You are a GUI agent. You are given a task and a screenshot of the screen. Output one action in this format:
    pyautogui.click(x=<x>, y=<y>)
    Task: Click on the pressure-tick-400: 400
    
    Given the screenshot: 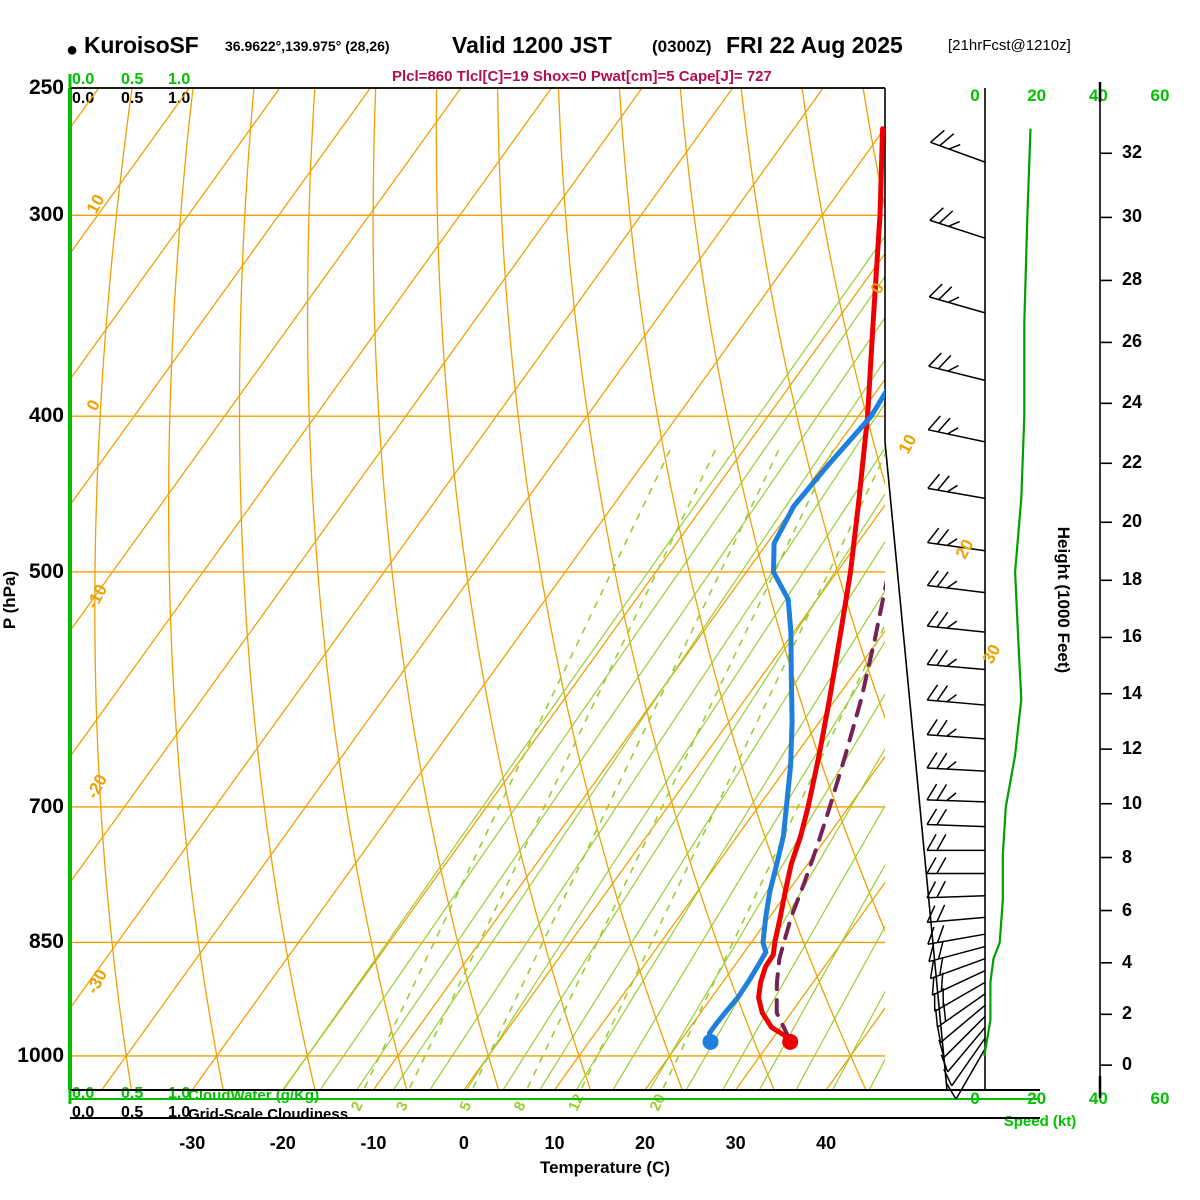 What is the action you would take?
    pyautogui.click(x=46, y=416)
    